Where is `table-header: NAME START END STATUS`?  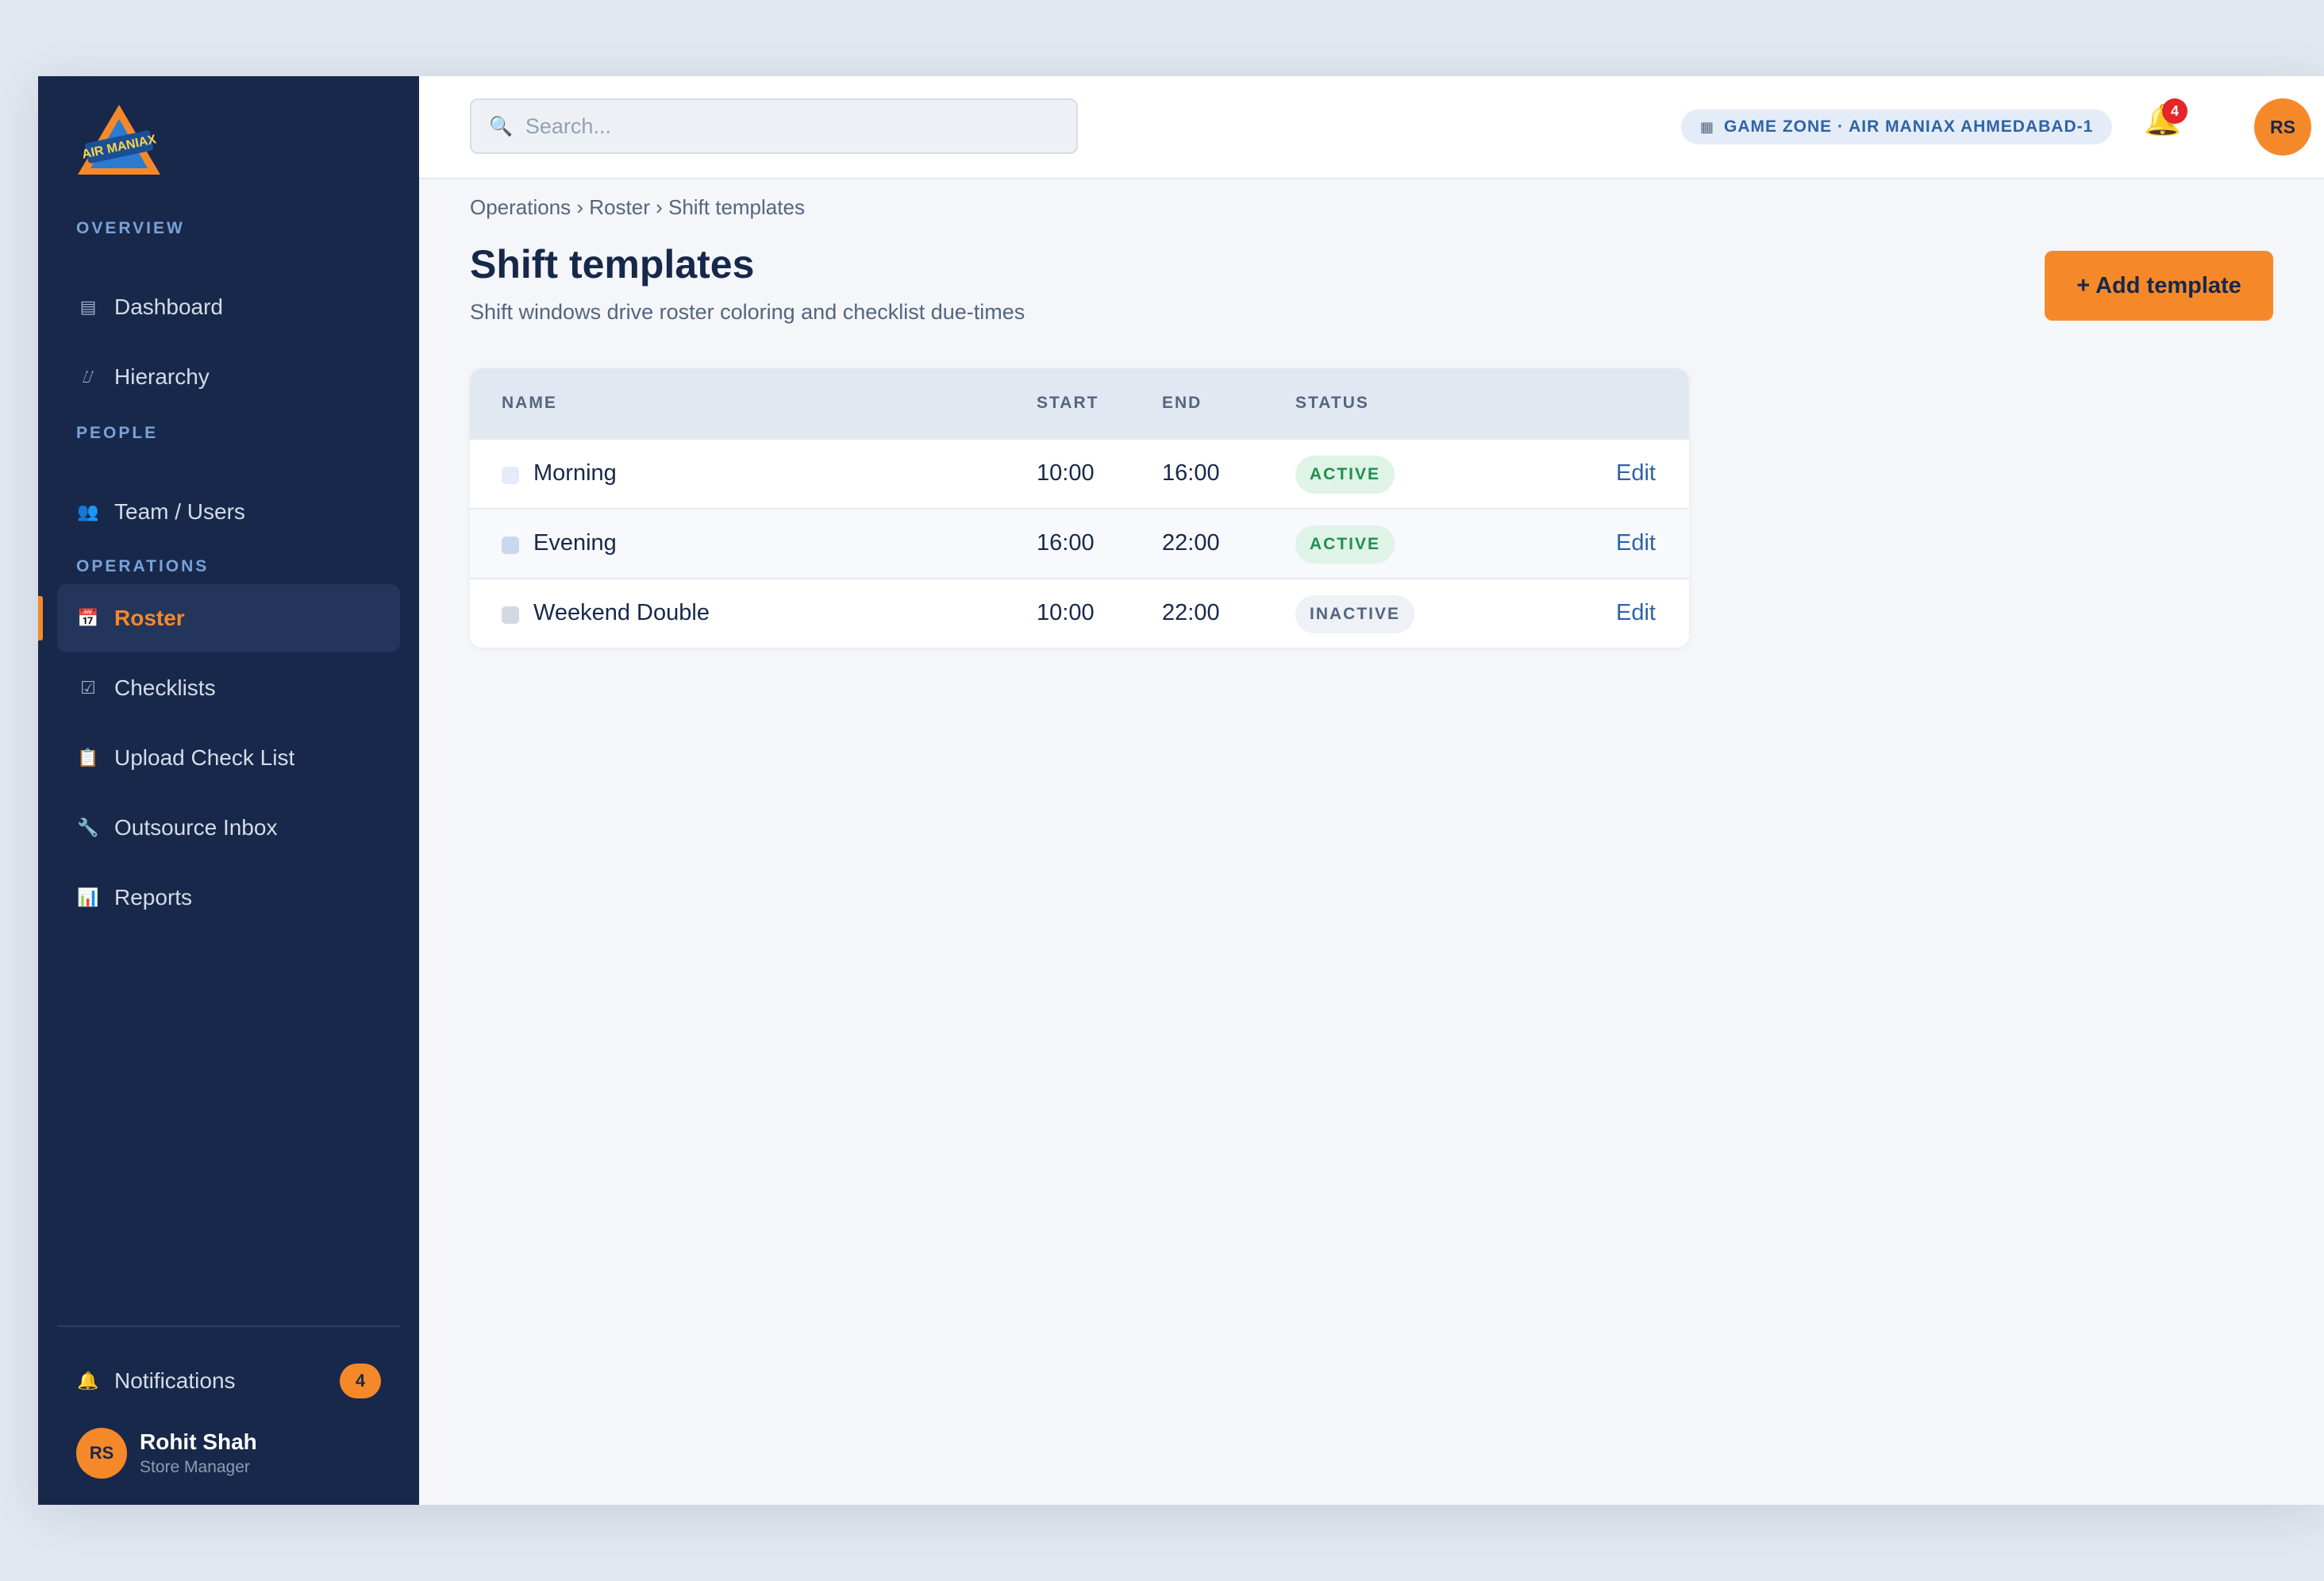
table-header: NAME START END STATUS is located at coordinates (1079, 403).